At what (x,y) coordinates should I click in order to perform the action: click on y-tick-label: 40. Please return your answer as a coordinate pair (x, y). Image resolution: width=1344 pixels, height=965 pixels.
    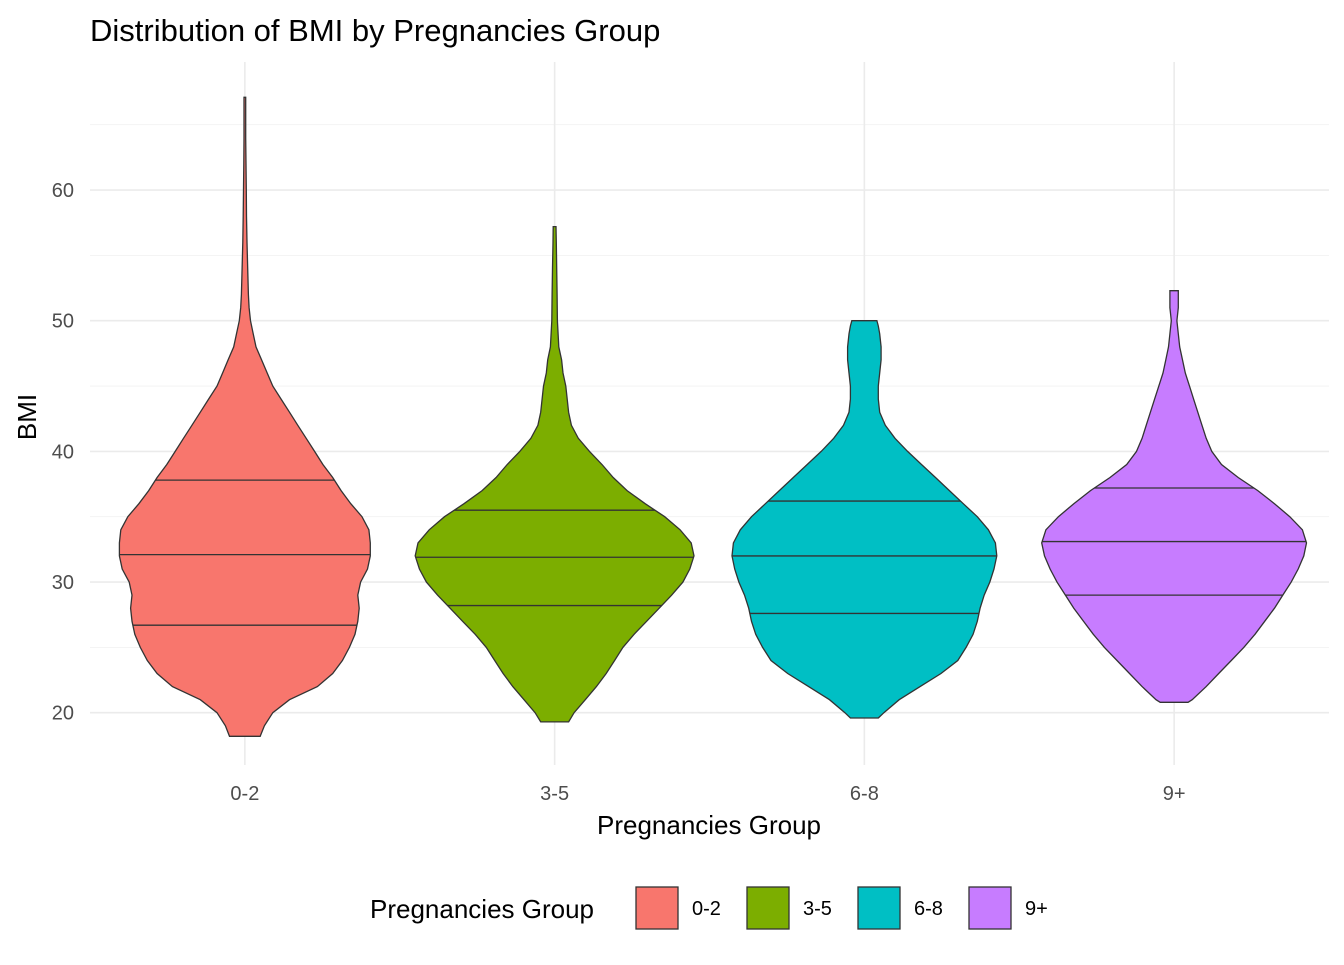
    Looking at the image, I should click on (63, 452).